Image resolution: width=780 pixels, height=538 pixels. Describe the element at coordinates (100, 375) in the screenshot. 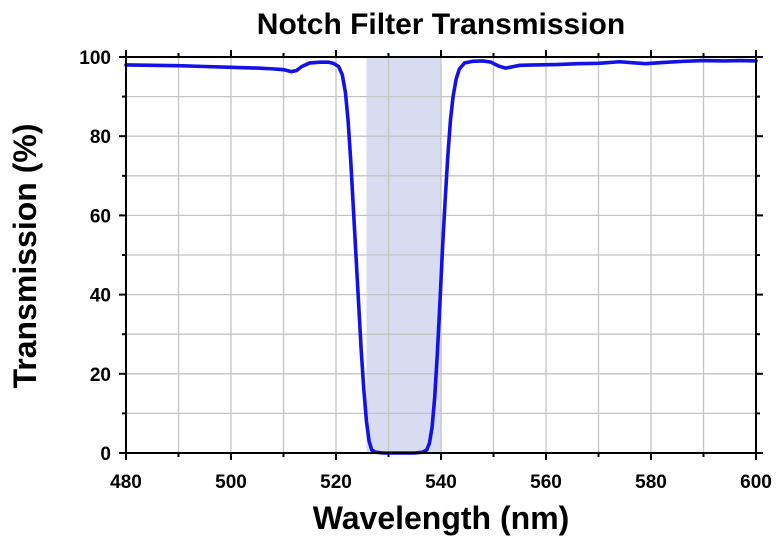

I see `y-tick-label: 20` at that location.